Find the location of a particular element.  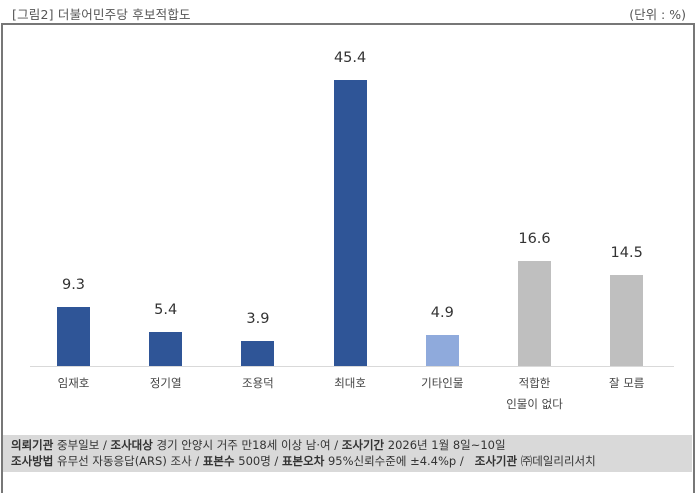

category-label-line: 조용덕 is located at coordinates (258, 383).